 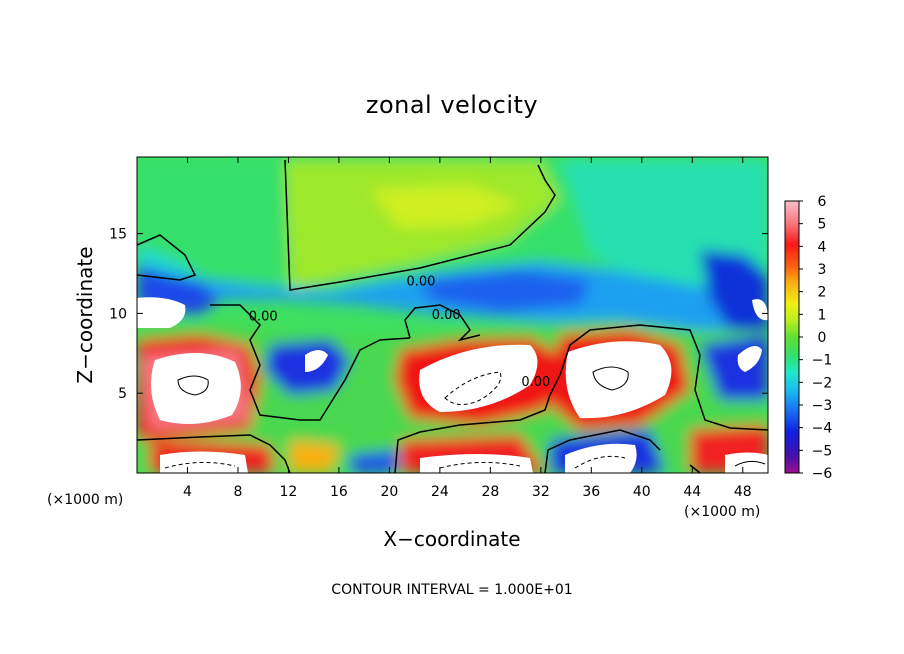 I want to click on colorbar-tick-label: 4, so click(x=822, y=247).